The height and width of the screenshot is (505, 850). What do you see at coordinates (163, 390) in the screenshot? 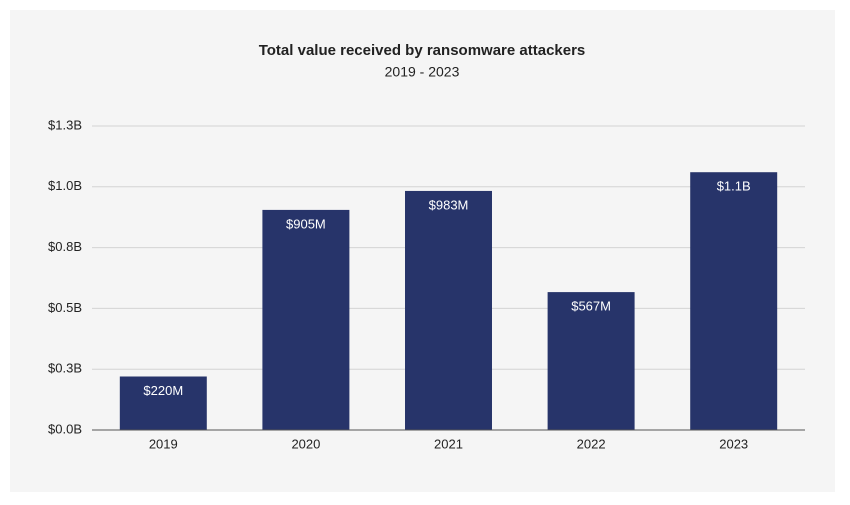
I see `value-label: $220M` at bounding box center [163, 390].